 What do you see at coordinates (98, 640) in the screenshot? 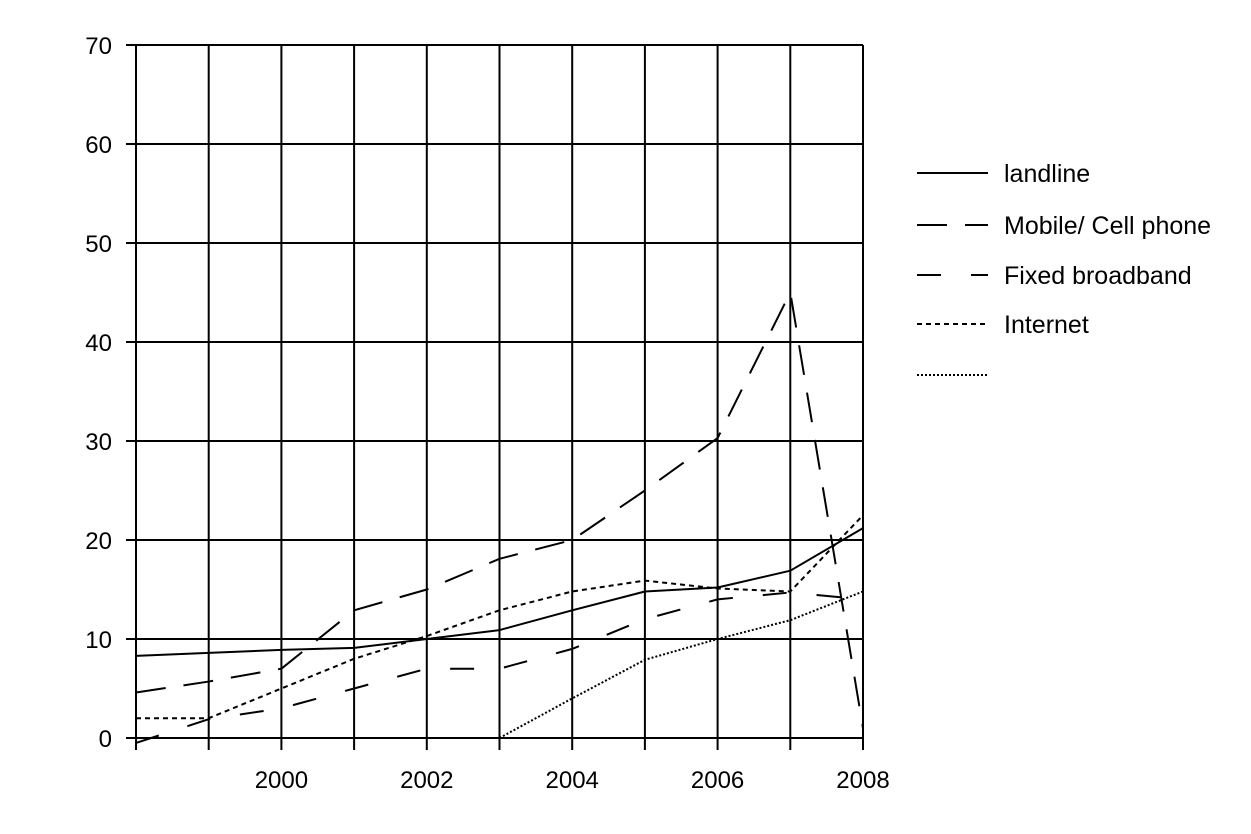
I see `y-tick-label: 10` at bounding box center [98, 640].